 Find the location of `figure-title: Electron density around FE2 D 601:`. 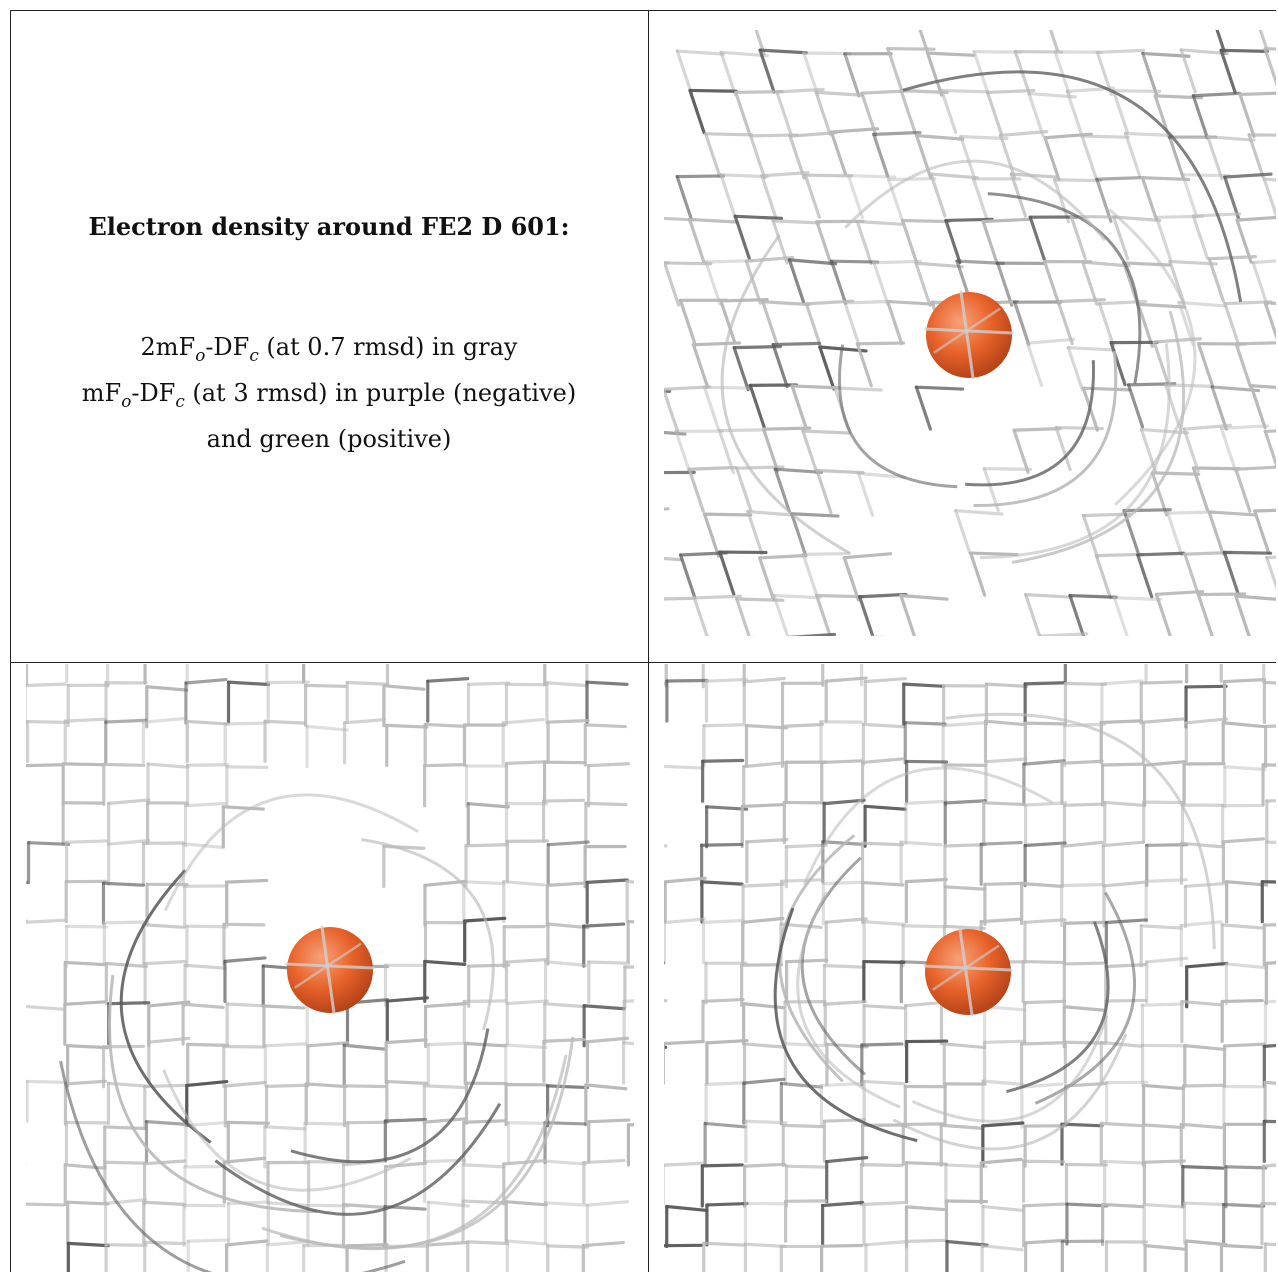

figure-title: Electron density around FE2 D 601: is located at coordinates (329, 226).